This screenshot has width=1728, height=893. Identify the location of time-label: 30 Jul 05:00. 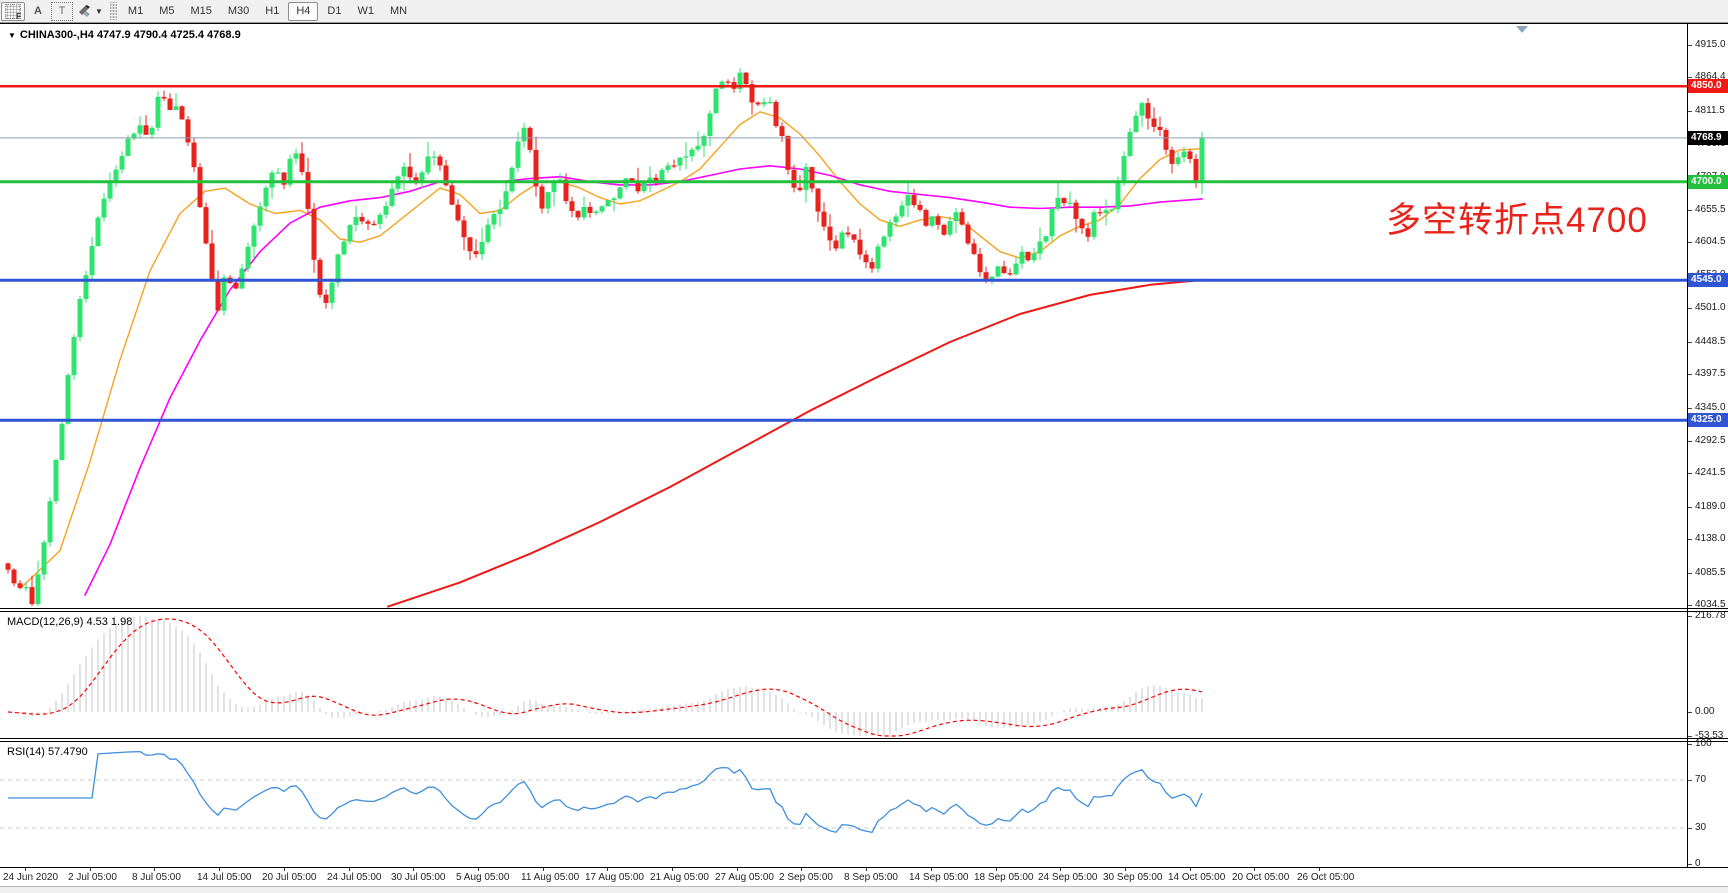
(418, 877).